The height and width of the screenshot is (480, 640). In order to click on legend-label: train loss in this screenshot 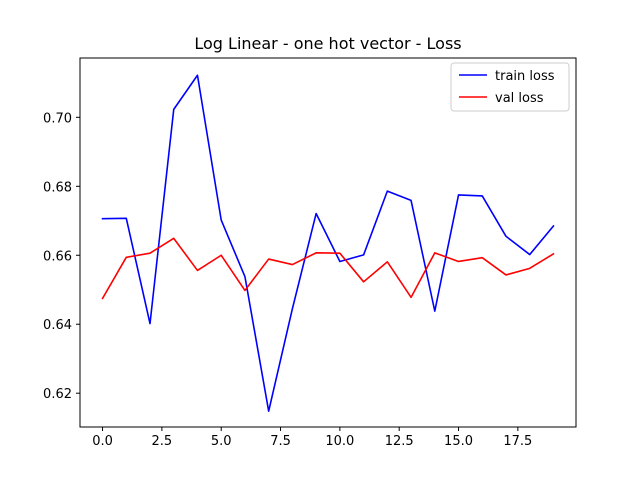, I will do `click(525, 76)`.